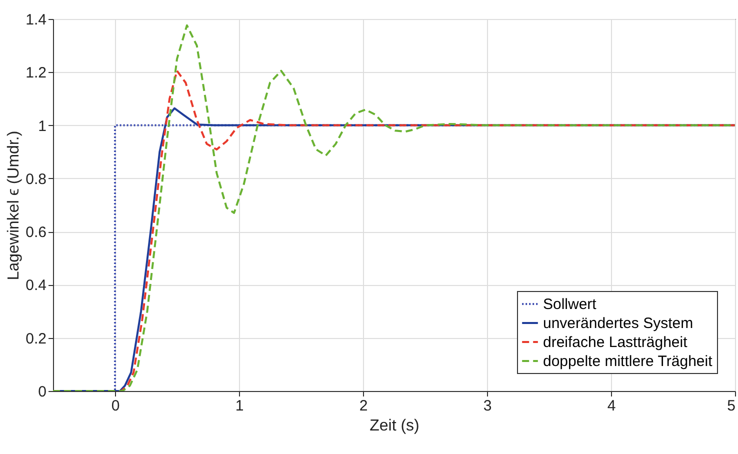  I want to click on x-tick-label: 1, so click(239, 406).